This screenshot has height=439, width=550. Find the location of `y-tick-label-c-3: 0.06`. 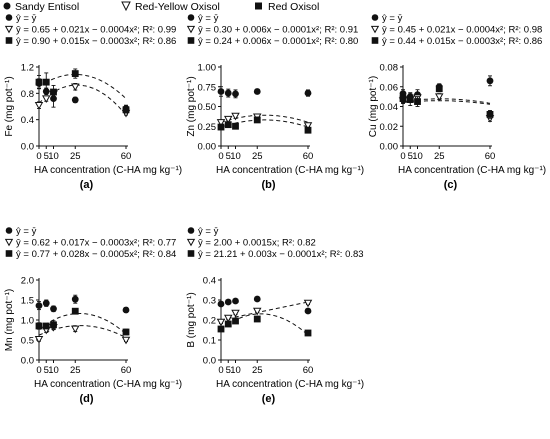

y-tick-label-c-3: 0.06 is located at coordinates (389, 87).